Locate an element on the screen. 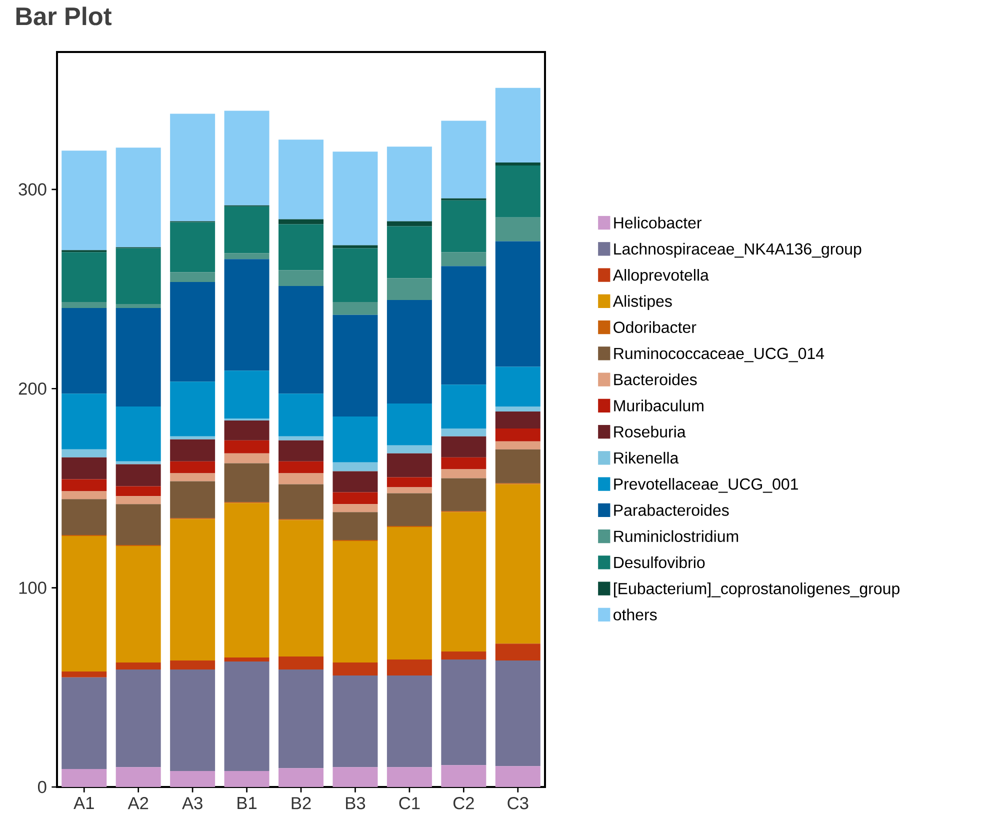 The image size is (982, 824). legend-label: Rikenella is located at coordinates (646, 458).